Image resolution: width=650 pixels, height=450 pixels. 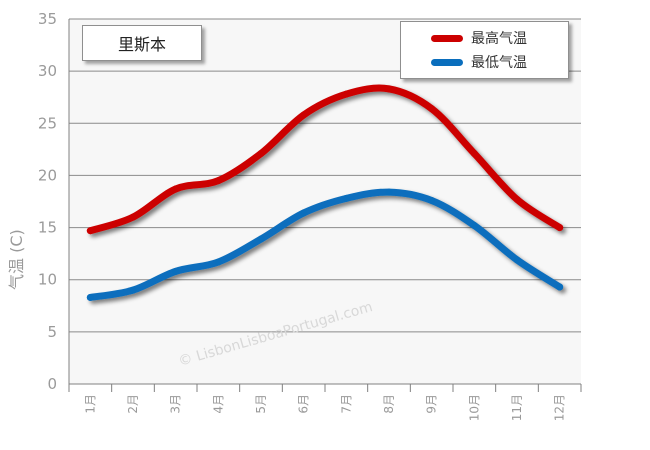 I want to click on x-tick-label: 2月, so click(x=133, y=404).